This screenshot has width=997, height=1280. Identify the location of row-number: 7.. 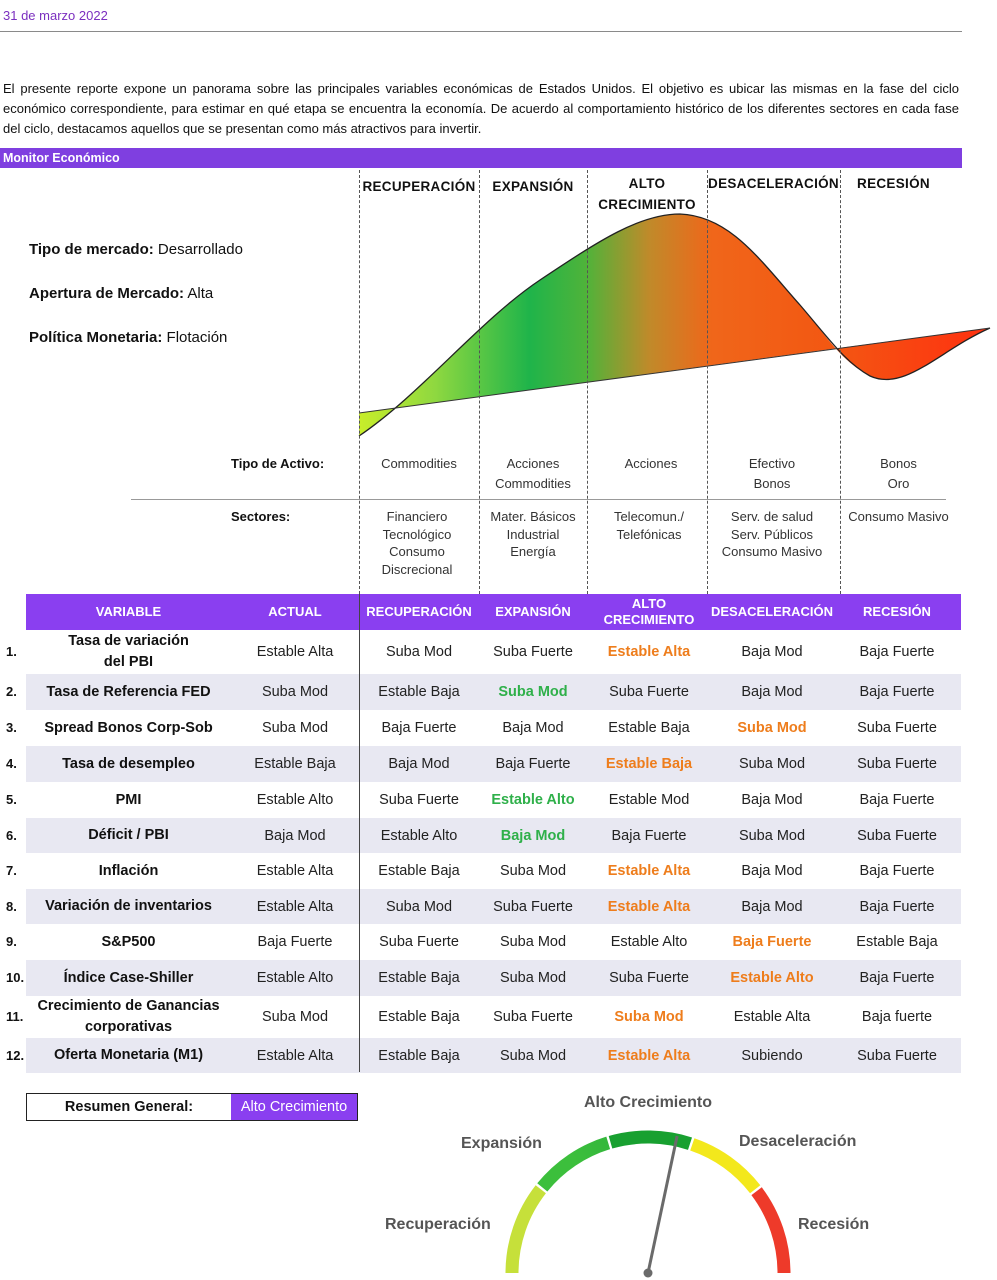
(11, 870).